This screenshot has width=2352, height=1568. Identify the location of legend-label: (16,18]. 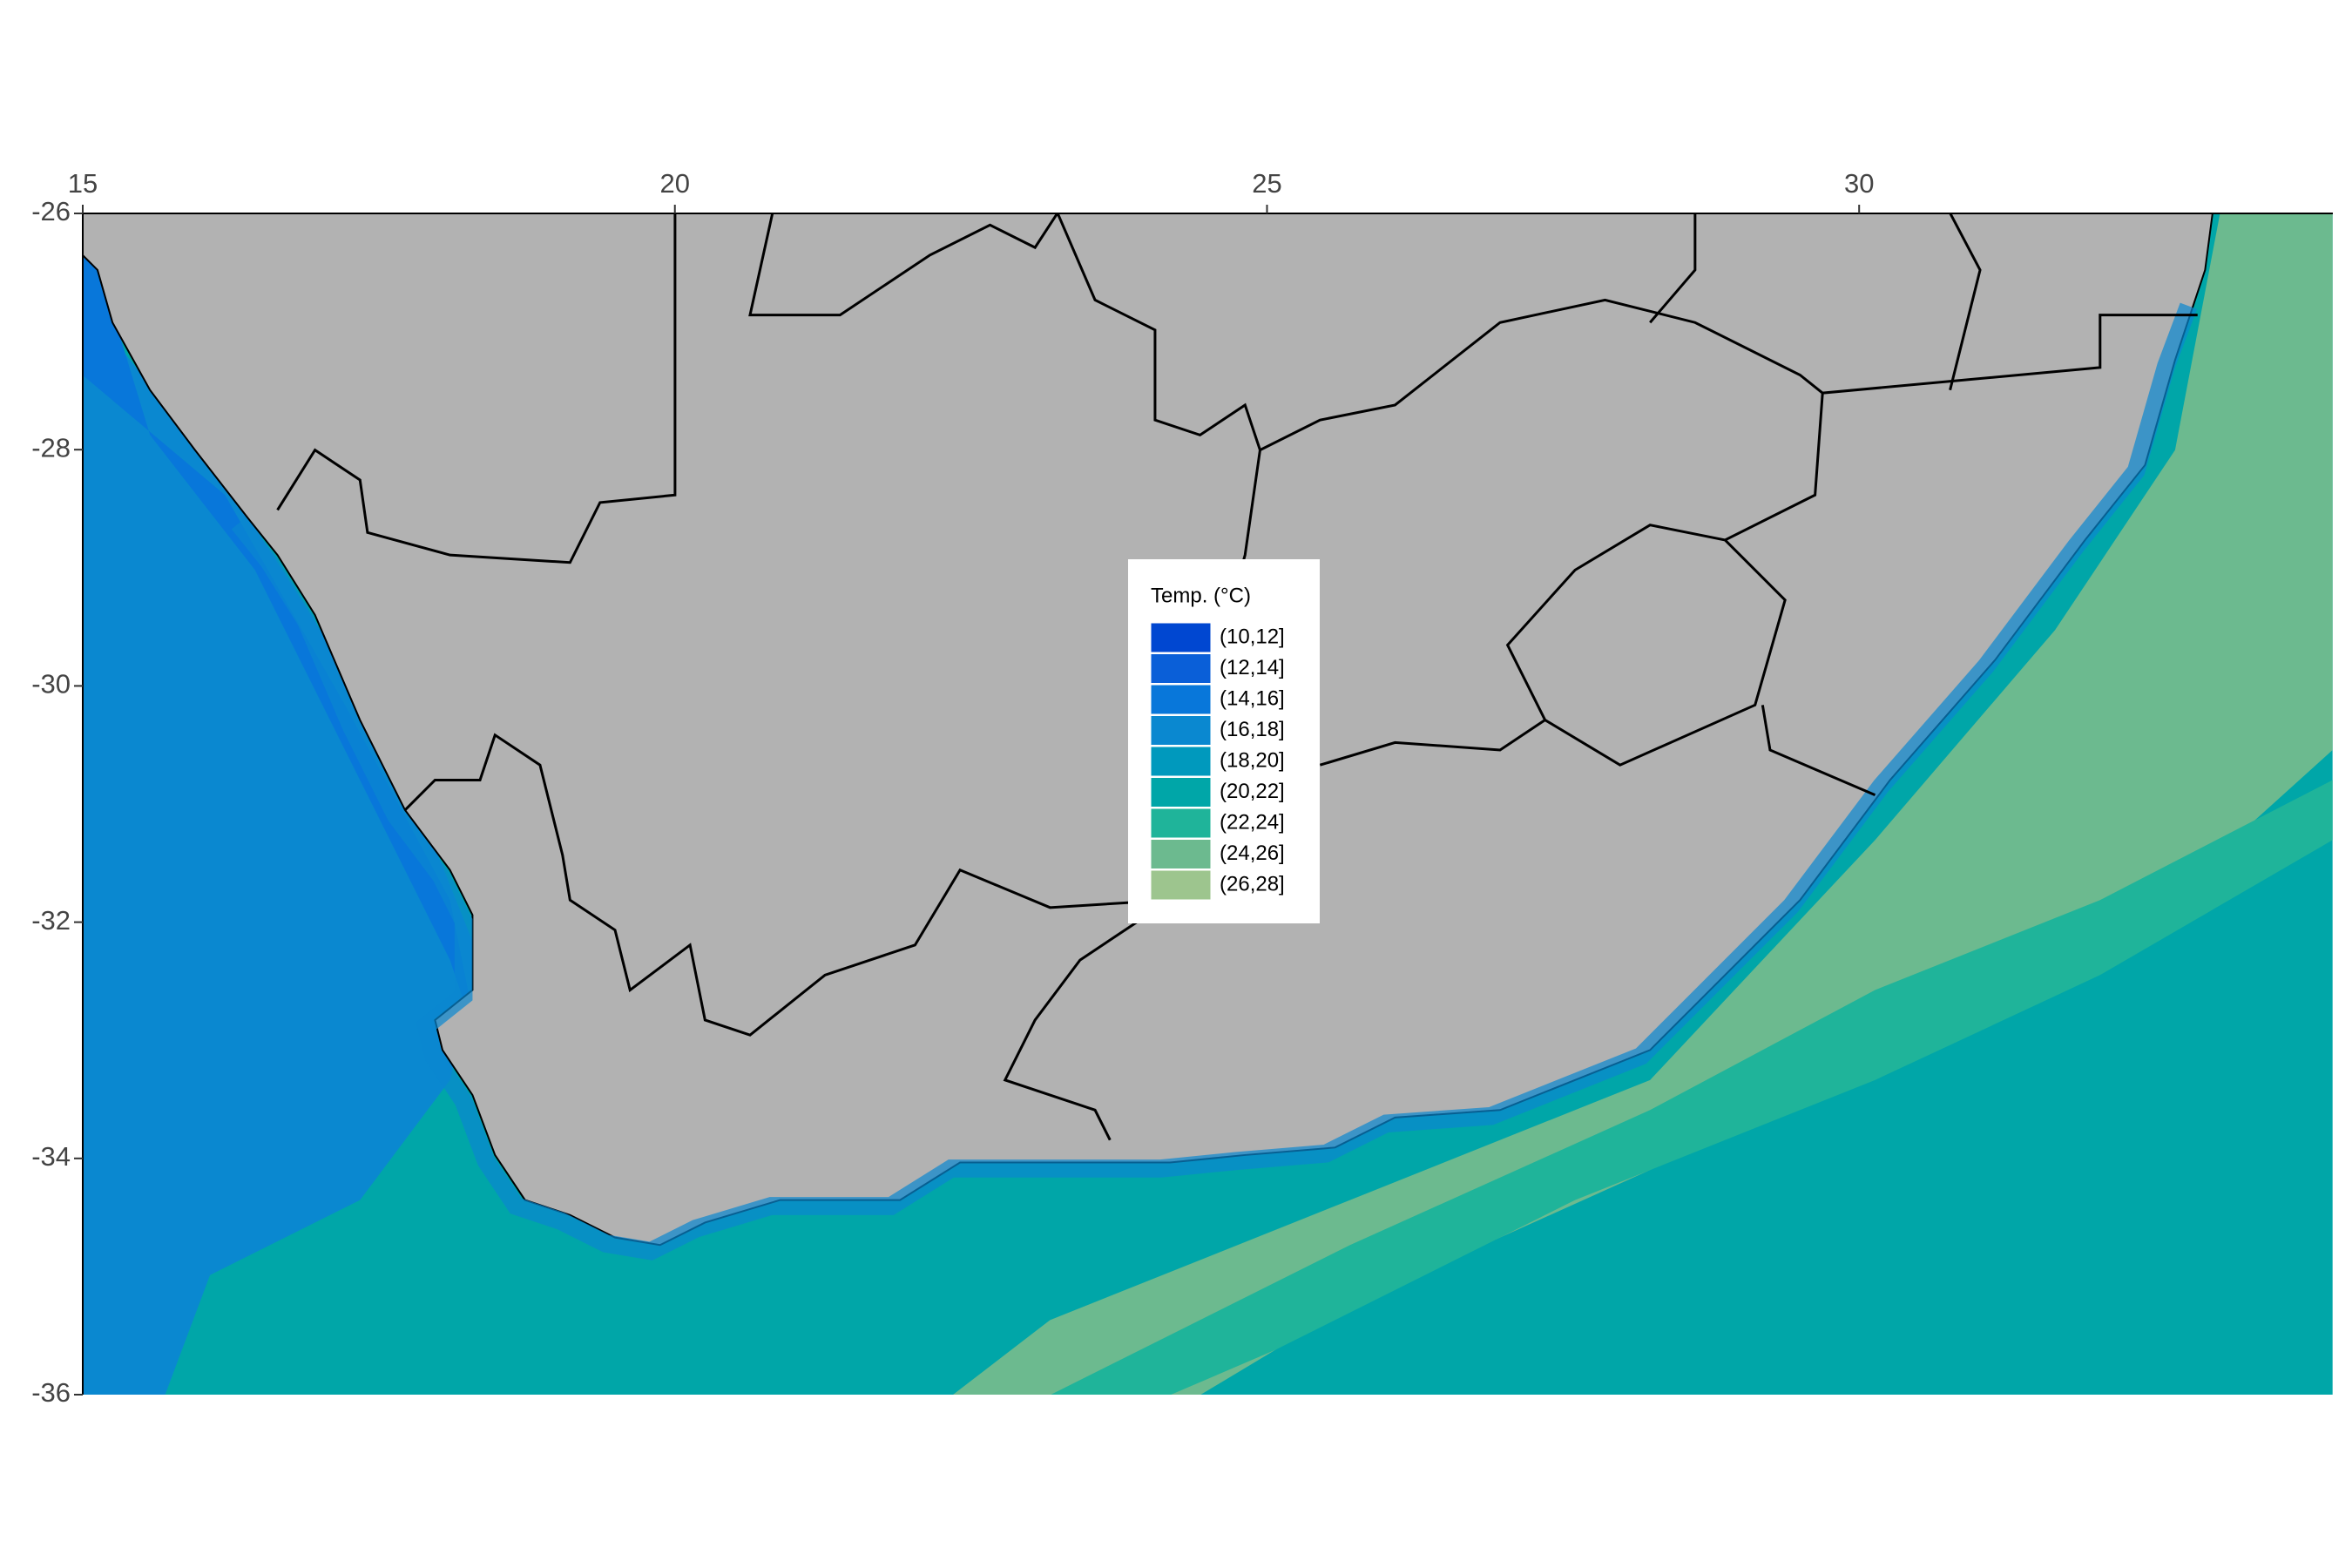
(1252, 729).